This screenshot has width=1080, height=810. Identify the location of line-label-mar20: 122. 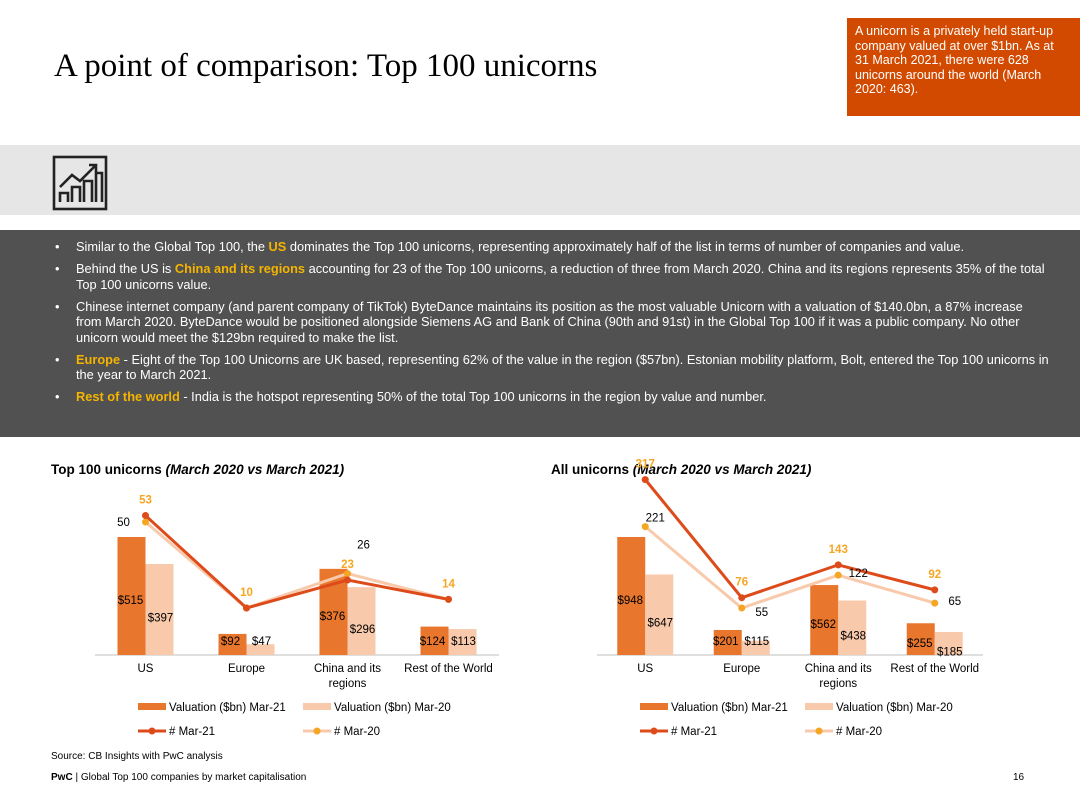
(858, 574).